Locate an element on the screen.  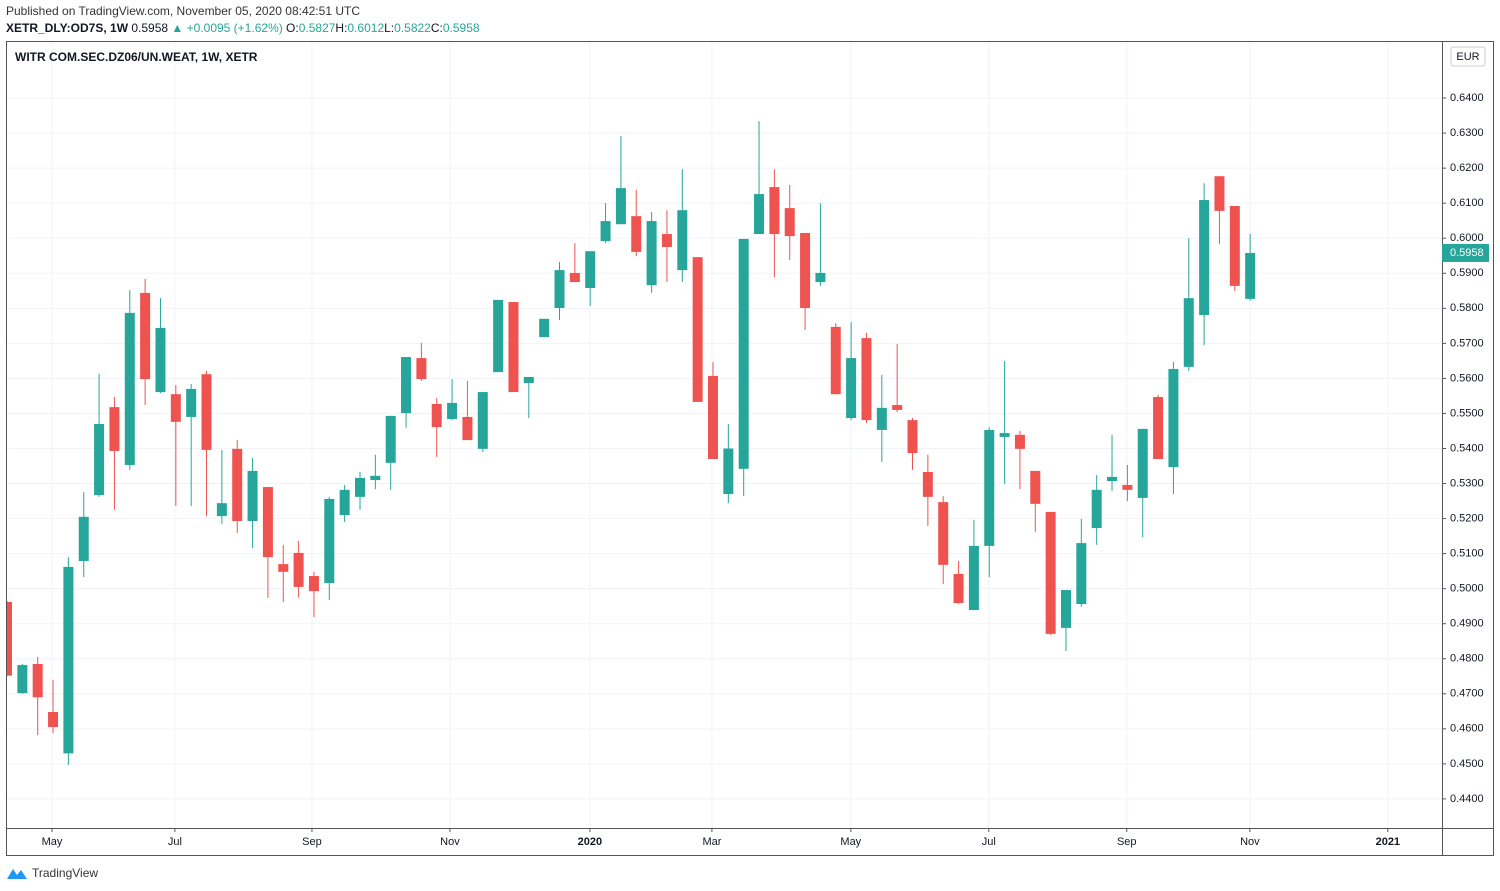
symbol: XETR_DLY:OD7S, 1W is located at coordinates (67, 28).